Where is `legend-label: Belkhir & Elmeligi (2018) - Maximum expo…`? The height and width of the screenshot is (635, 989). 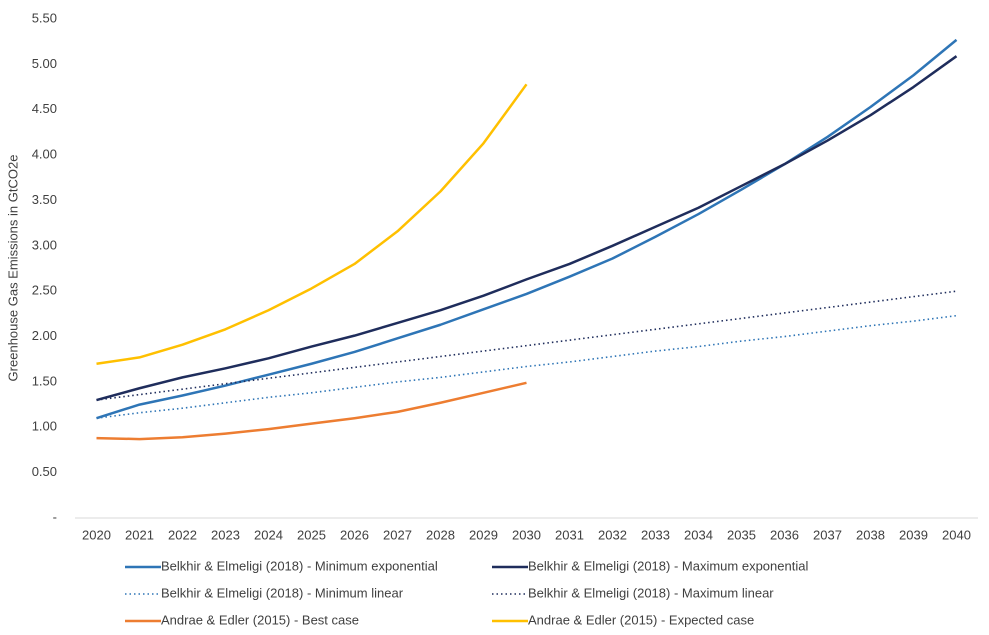 legend-label: Belkhir & Elmeligi (2018) - Maximum expo… is located at coordinates (668, 565).